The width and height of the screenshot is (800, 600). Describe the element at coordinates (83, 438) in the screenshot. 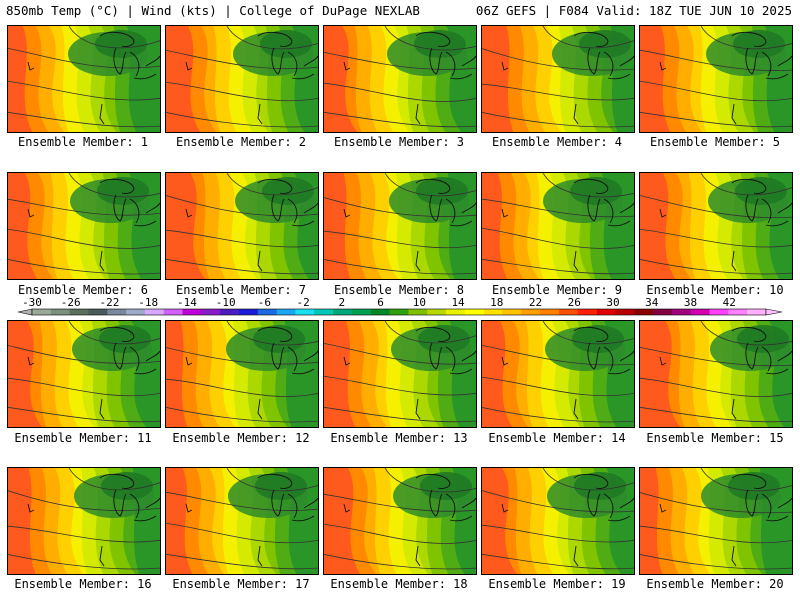

I see `ensemble-member-label: Ensemble Member: 11` at that location.